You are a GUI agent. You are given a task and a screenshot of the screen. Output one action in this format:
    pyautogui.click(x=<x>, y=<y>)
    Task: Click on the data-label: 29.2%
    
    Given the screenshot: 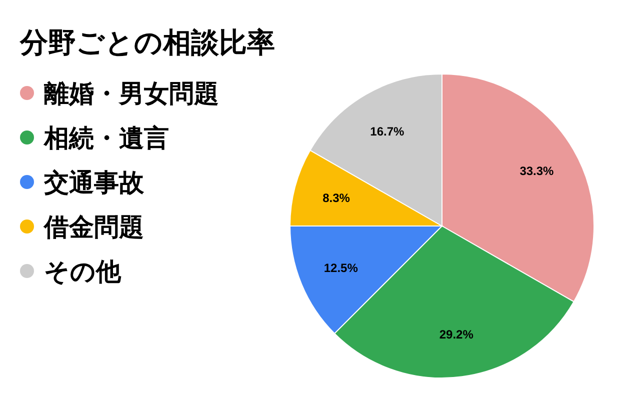 What is the action you would take?
    pyautogui.click(x=456, y=334)
    